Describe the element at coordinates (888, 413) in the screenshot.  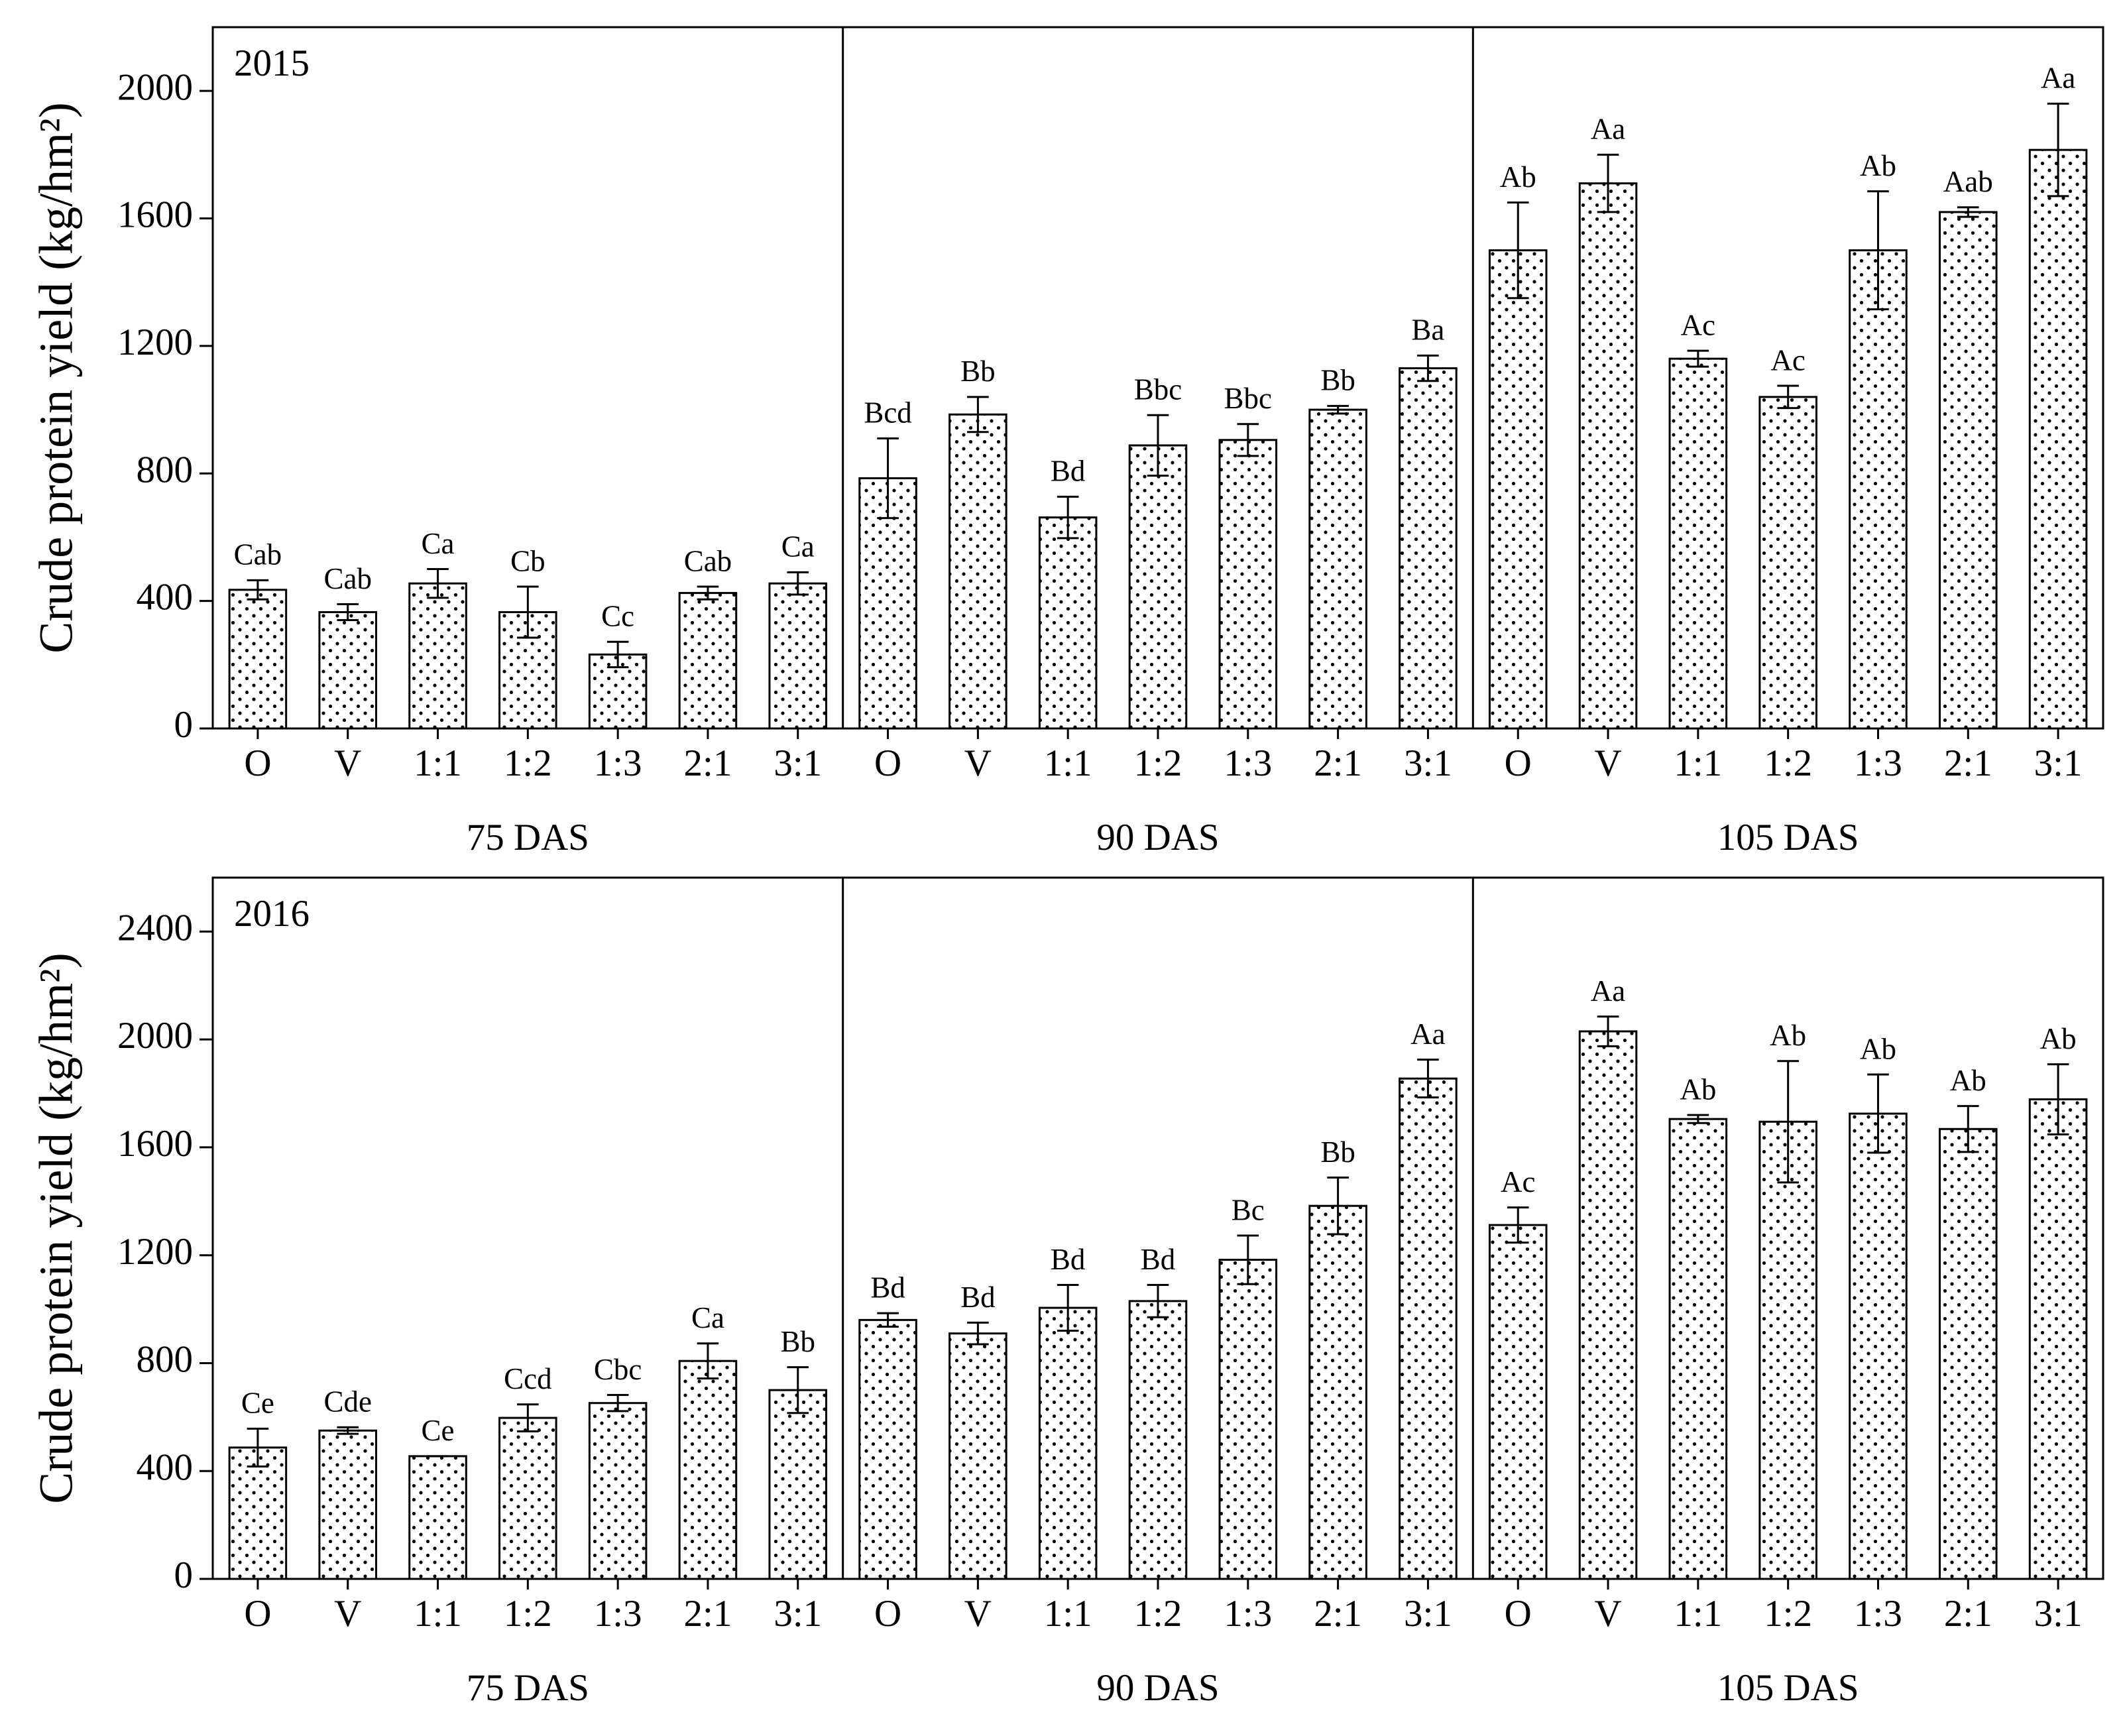
I see `significance-letter: Bcd` at that location.